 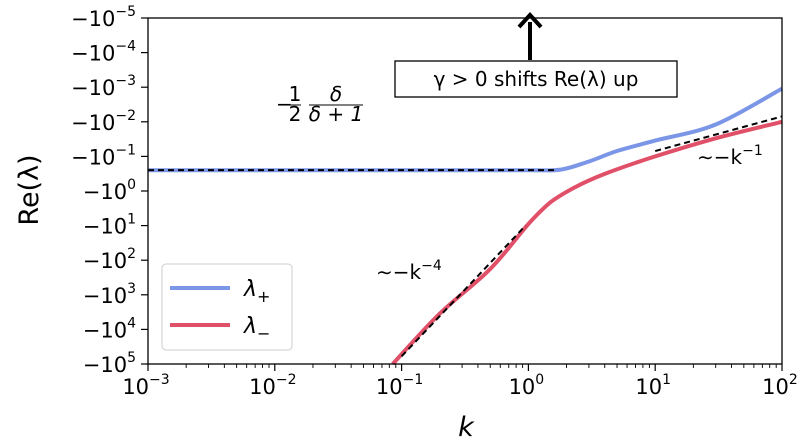 I want to click on x-tick-label: 10¹, so click(x=653, y=385).